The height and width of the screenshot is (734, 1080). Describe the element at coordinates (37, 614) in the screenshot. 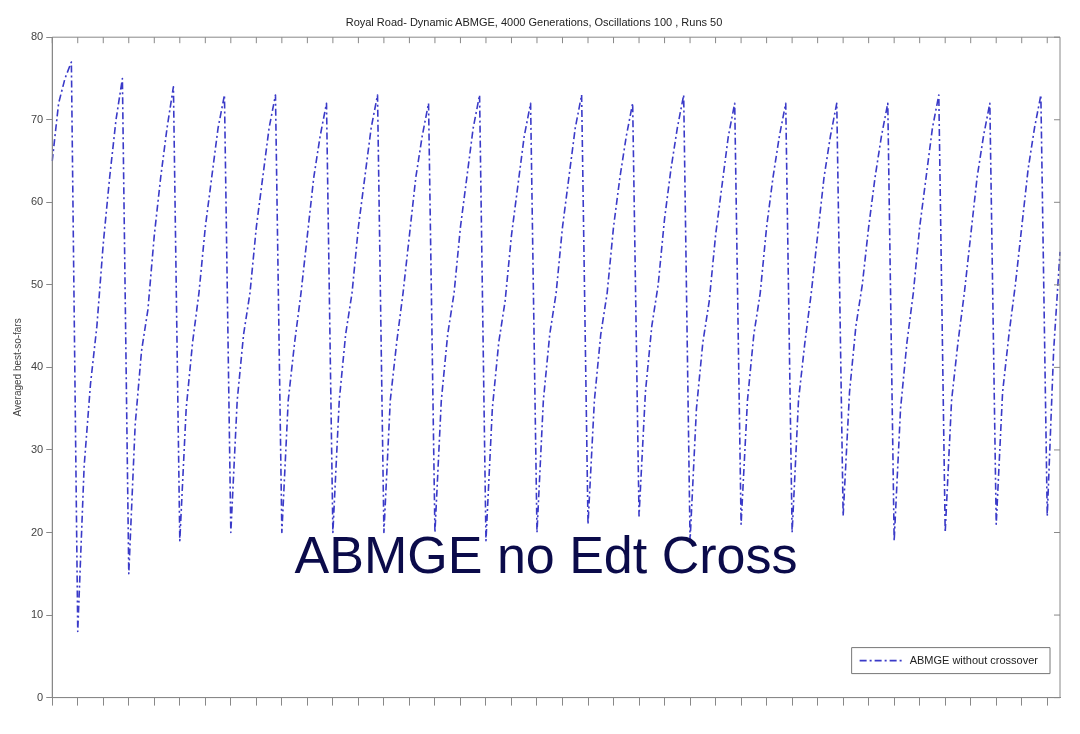

I see `y-tick-label: 10` at that location.